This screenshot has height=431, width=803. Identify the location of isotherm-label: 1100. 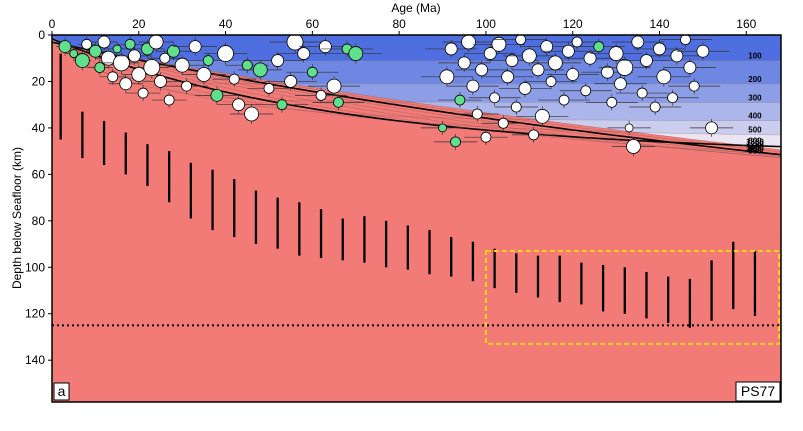
(755, 147).